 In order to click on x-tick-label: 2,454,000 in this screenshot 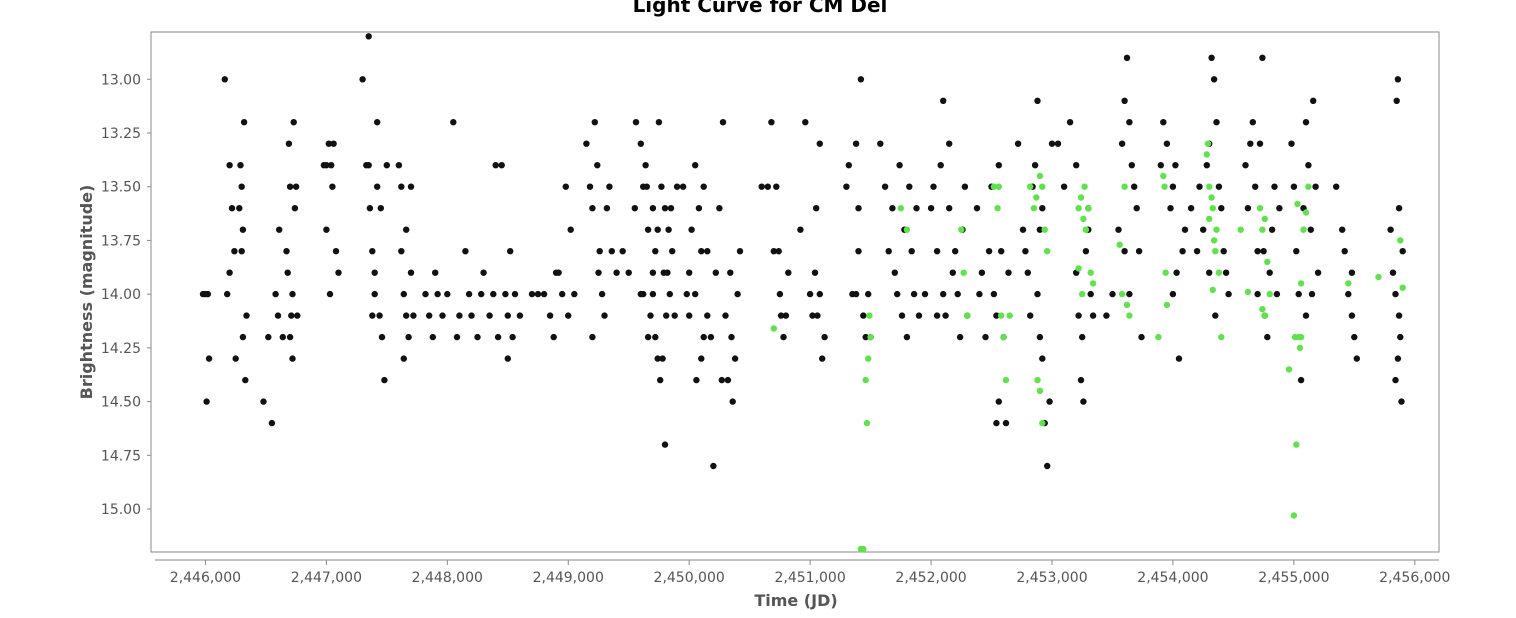, I will do `click(1172, 578)`.